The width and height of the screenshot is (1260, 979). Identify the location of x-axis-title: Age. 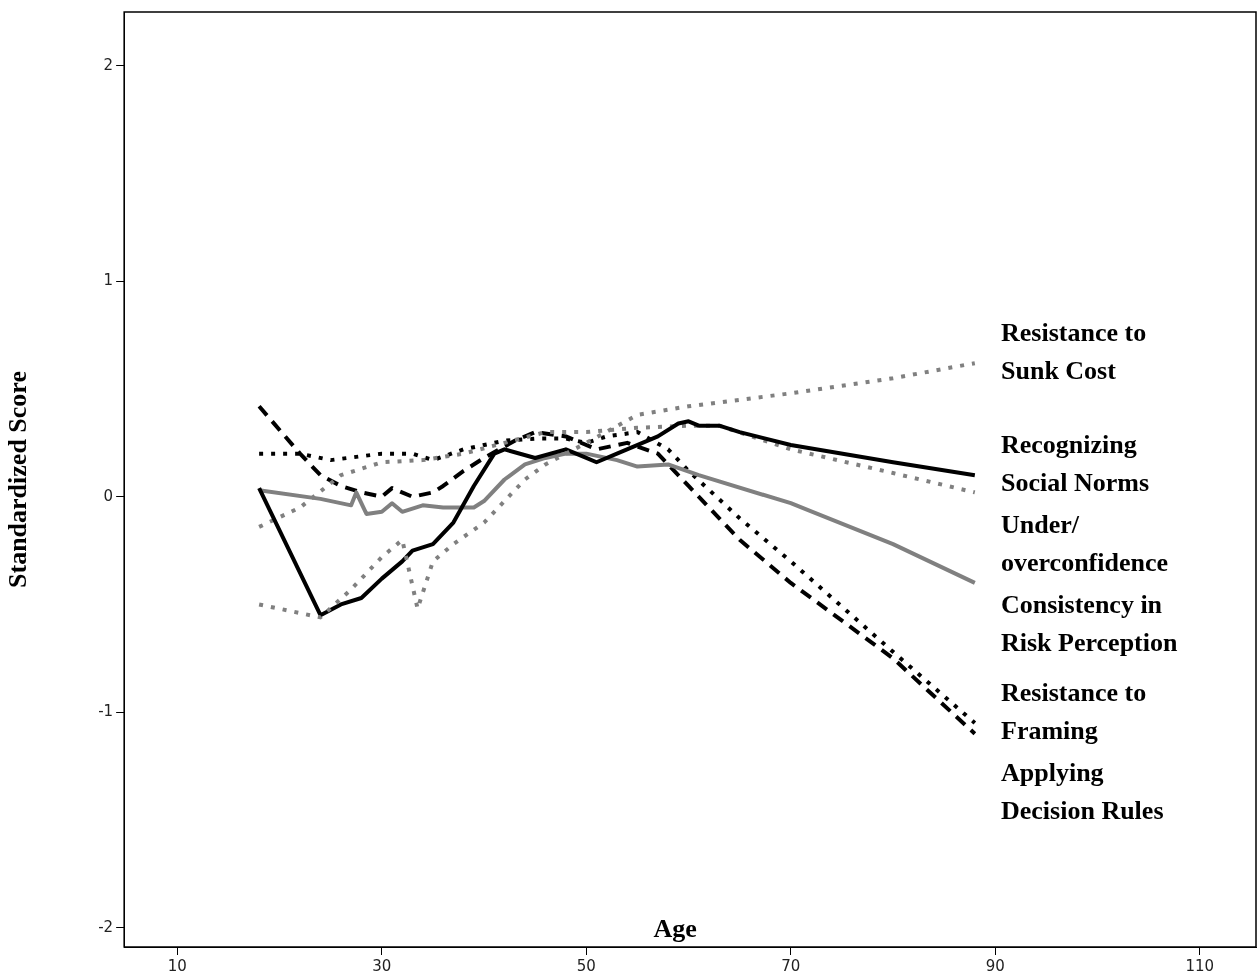
(675, 928).